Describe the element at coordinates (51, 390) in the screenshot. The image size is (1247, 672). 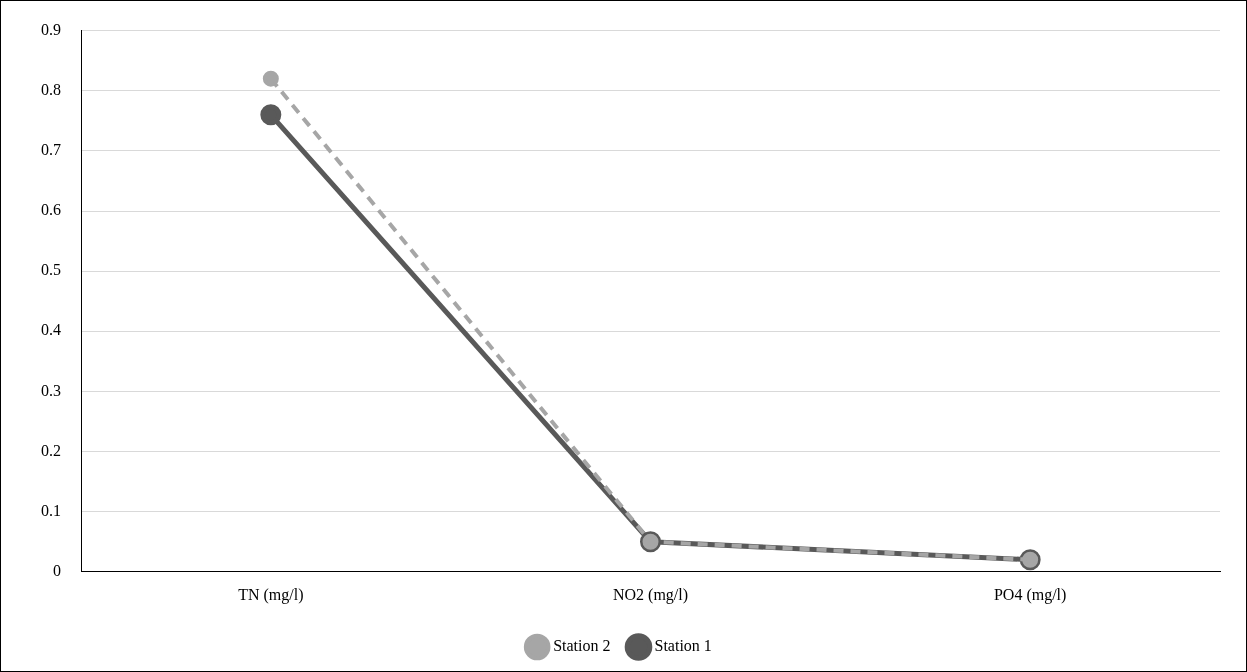
I see `y-tick-label: 0.3` at that location.